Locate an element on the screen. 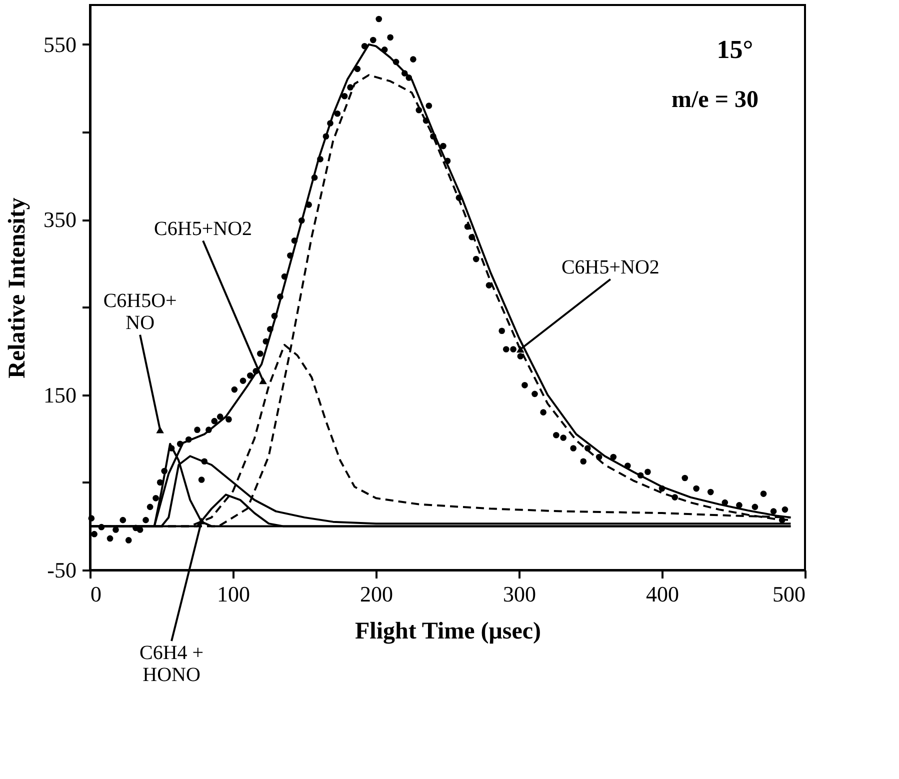 Image resolution: width=899 pixels, height=779 pixels. x-axis-title: Flight Time (μsec) is located at coordinates (448, 631).